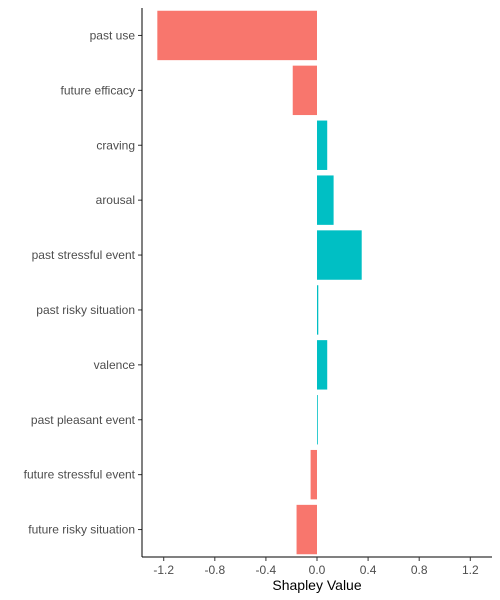  Describe the element at coordinates (115, 145) in the screenshot. I see `category-label: craving` at that location.